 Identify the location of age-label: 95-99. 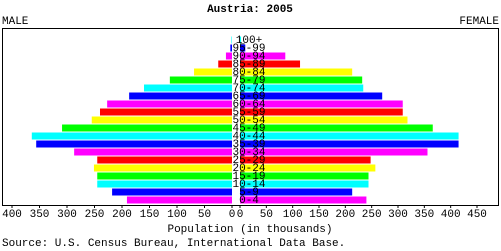
(248, 49).